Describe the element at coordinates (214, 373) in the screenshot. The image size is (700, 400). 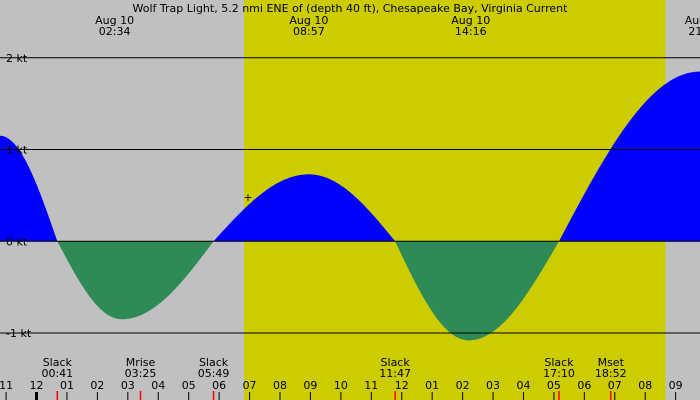
I see `event-time-label: 05:49` at that location.